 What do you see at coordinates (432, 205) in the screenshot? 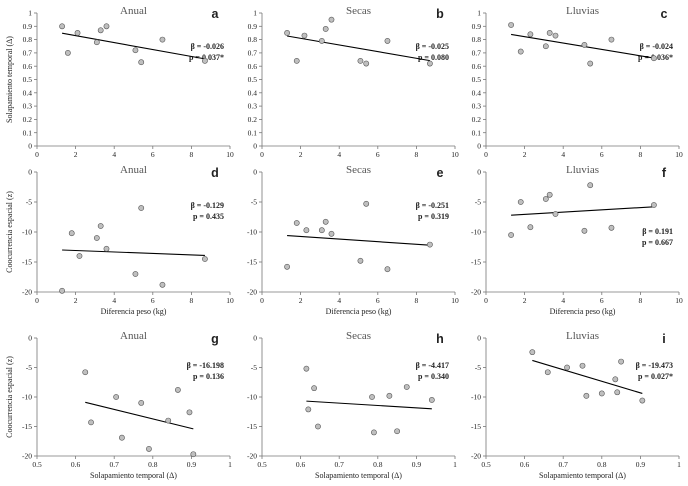
I see `beta-label: β = -0.251` at bounding box center [432, 205].